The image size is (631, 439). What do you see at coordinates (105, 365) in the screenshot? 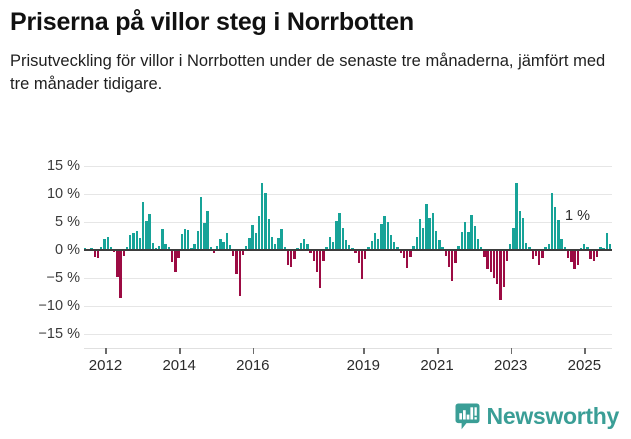
I see `x-axis-tick-label: 2012` at bounding box center [105, 365].